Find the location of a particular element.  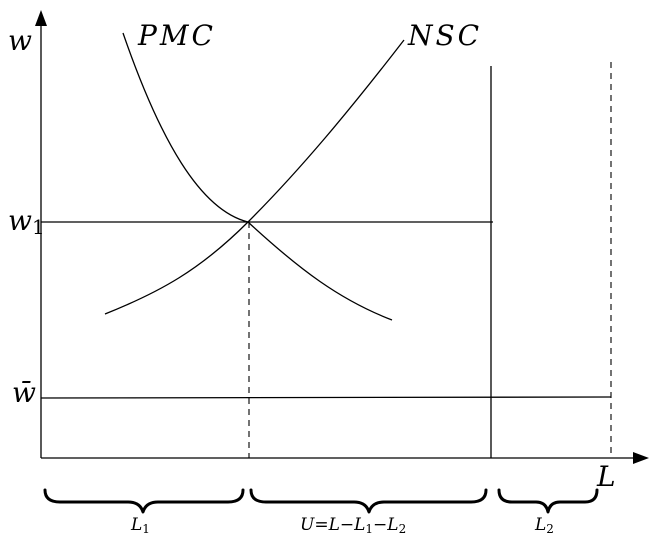

wbar-label: w̄ is located at coordinates (24, 392).